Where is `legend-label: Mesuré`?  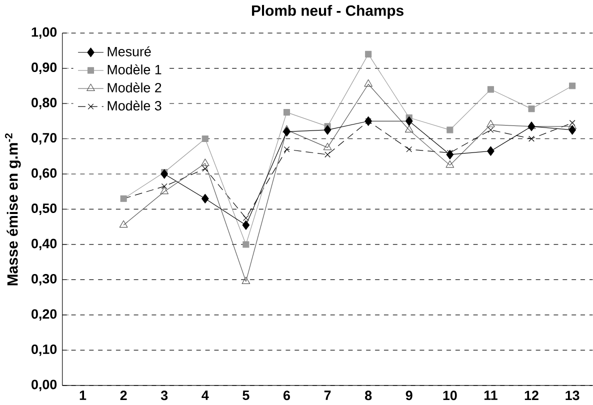 legend-label: Mesuré is located at coordinates (129, 51).